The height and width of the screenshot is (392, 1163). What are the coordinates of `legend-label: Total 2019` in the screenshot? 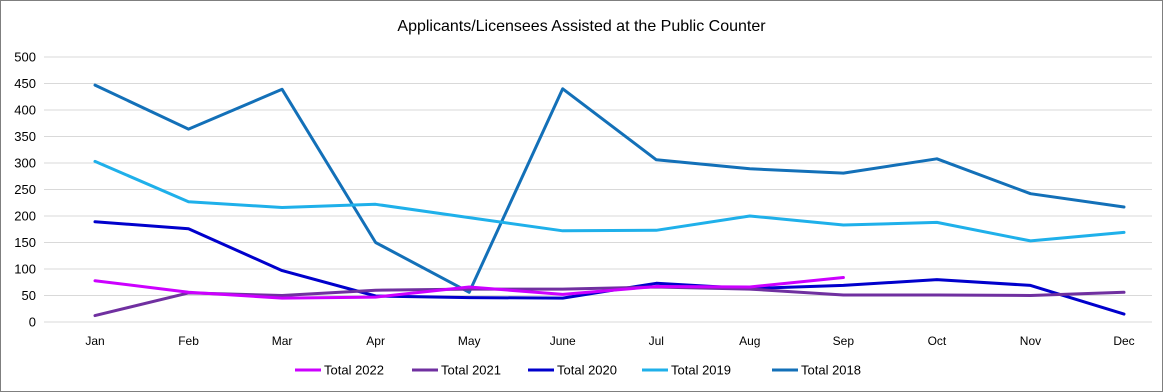 It's located at (701, 370).